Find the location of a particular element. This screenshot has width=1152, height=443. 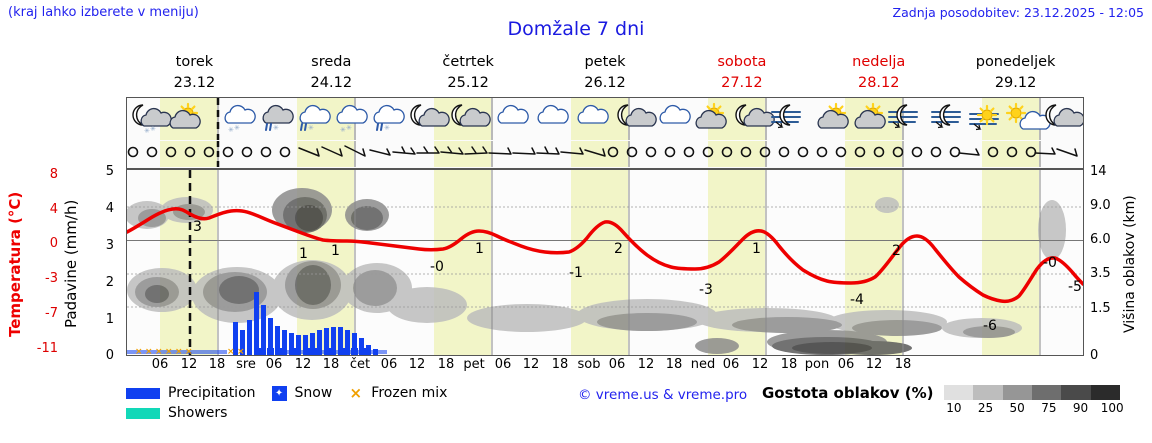

x-tick-11: pet is located at coordinates (474, 364).